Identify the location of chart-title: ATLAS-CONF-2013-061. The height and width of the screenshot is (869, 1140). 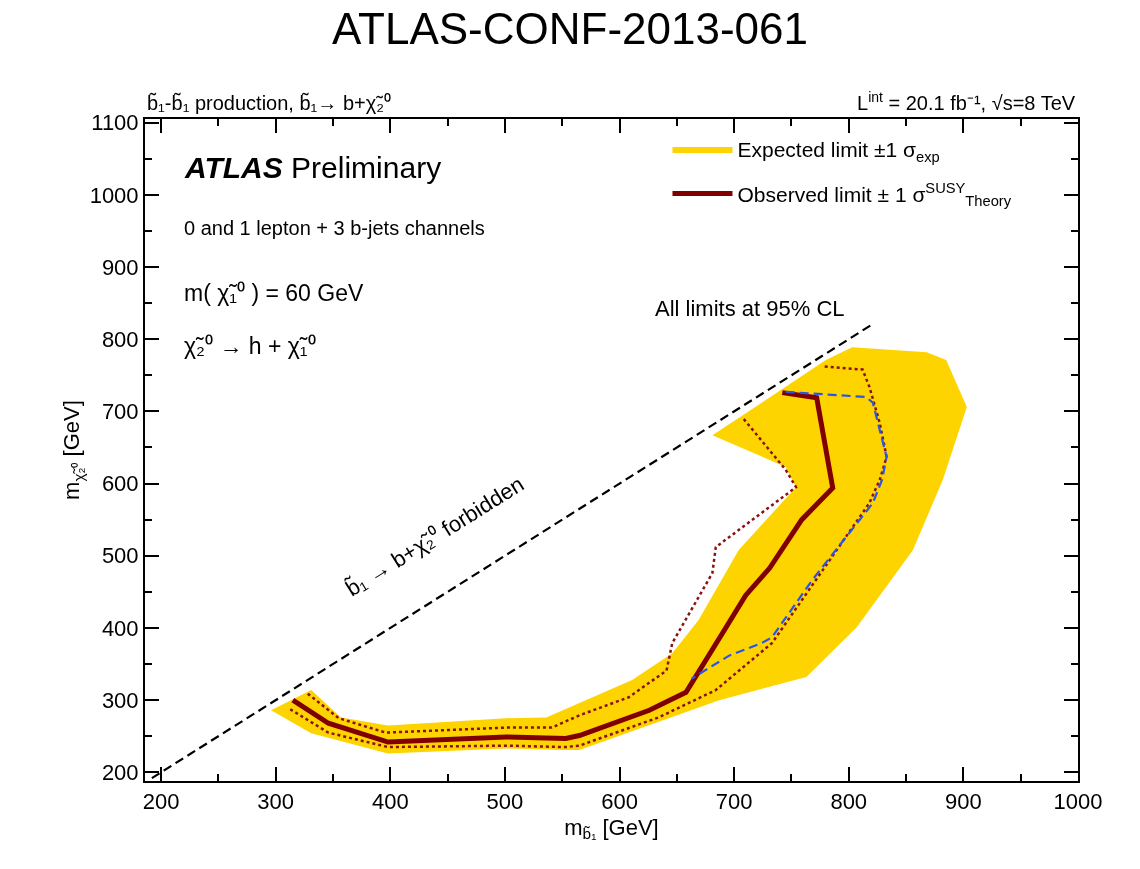
(570, 28).